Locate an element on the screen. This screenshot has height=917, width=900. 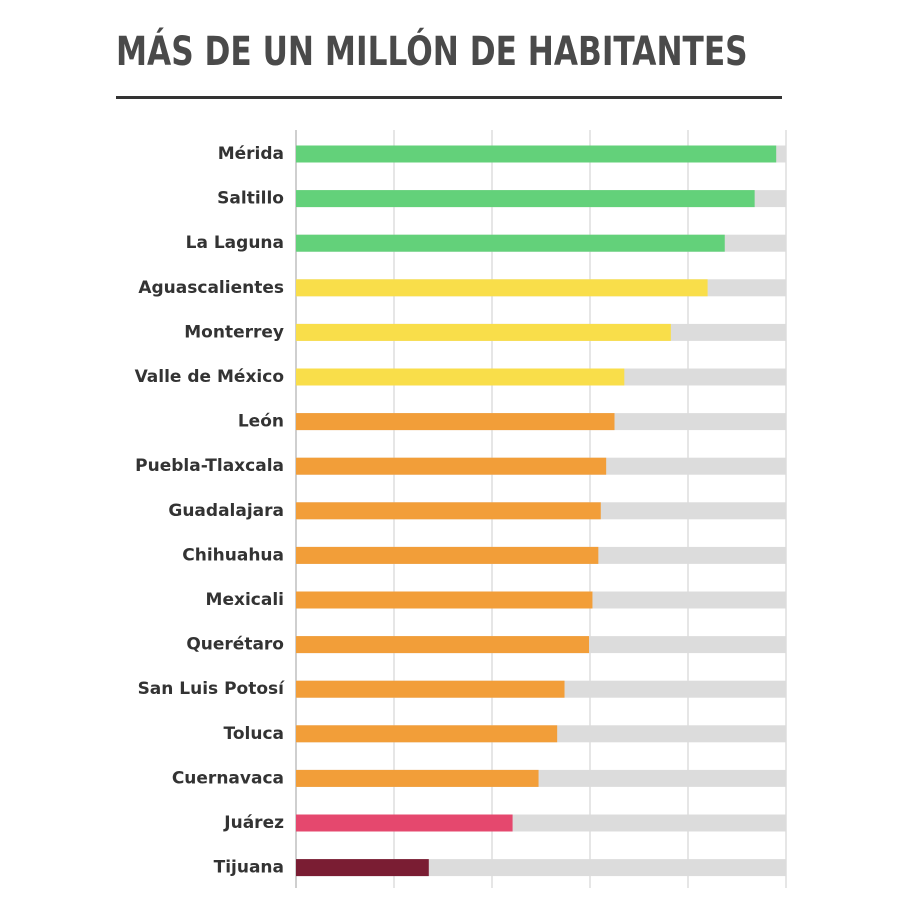
category-label: Monterrey is located at coordinates (234, 332).